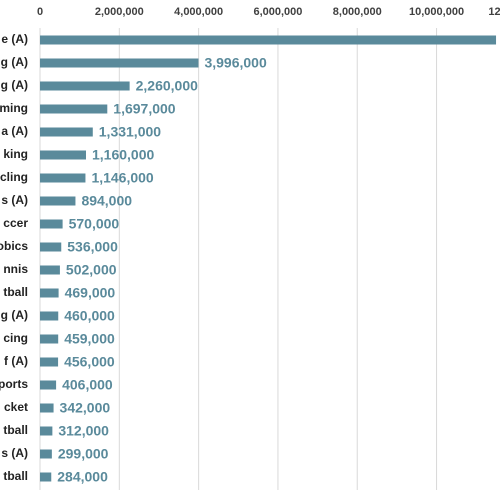 The height and width of the screenshot is (500, 500). What do you see at coordinates (85, 408) in the screenshot?
I see `value-label: 342,000` at bounding box center [85, 408].